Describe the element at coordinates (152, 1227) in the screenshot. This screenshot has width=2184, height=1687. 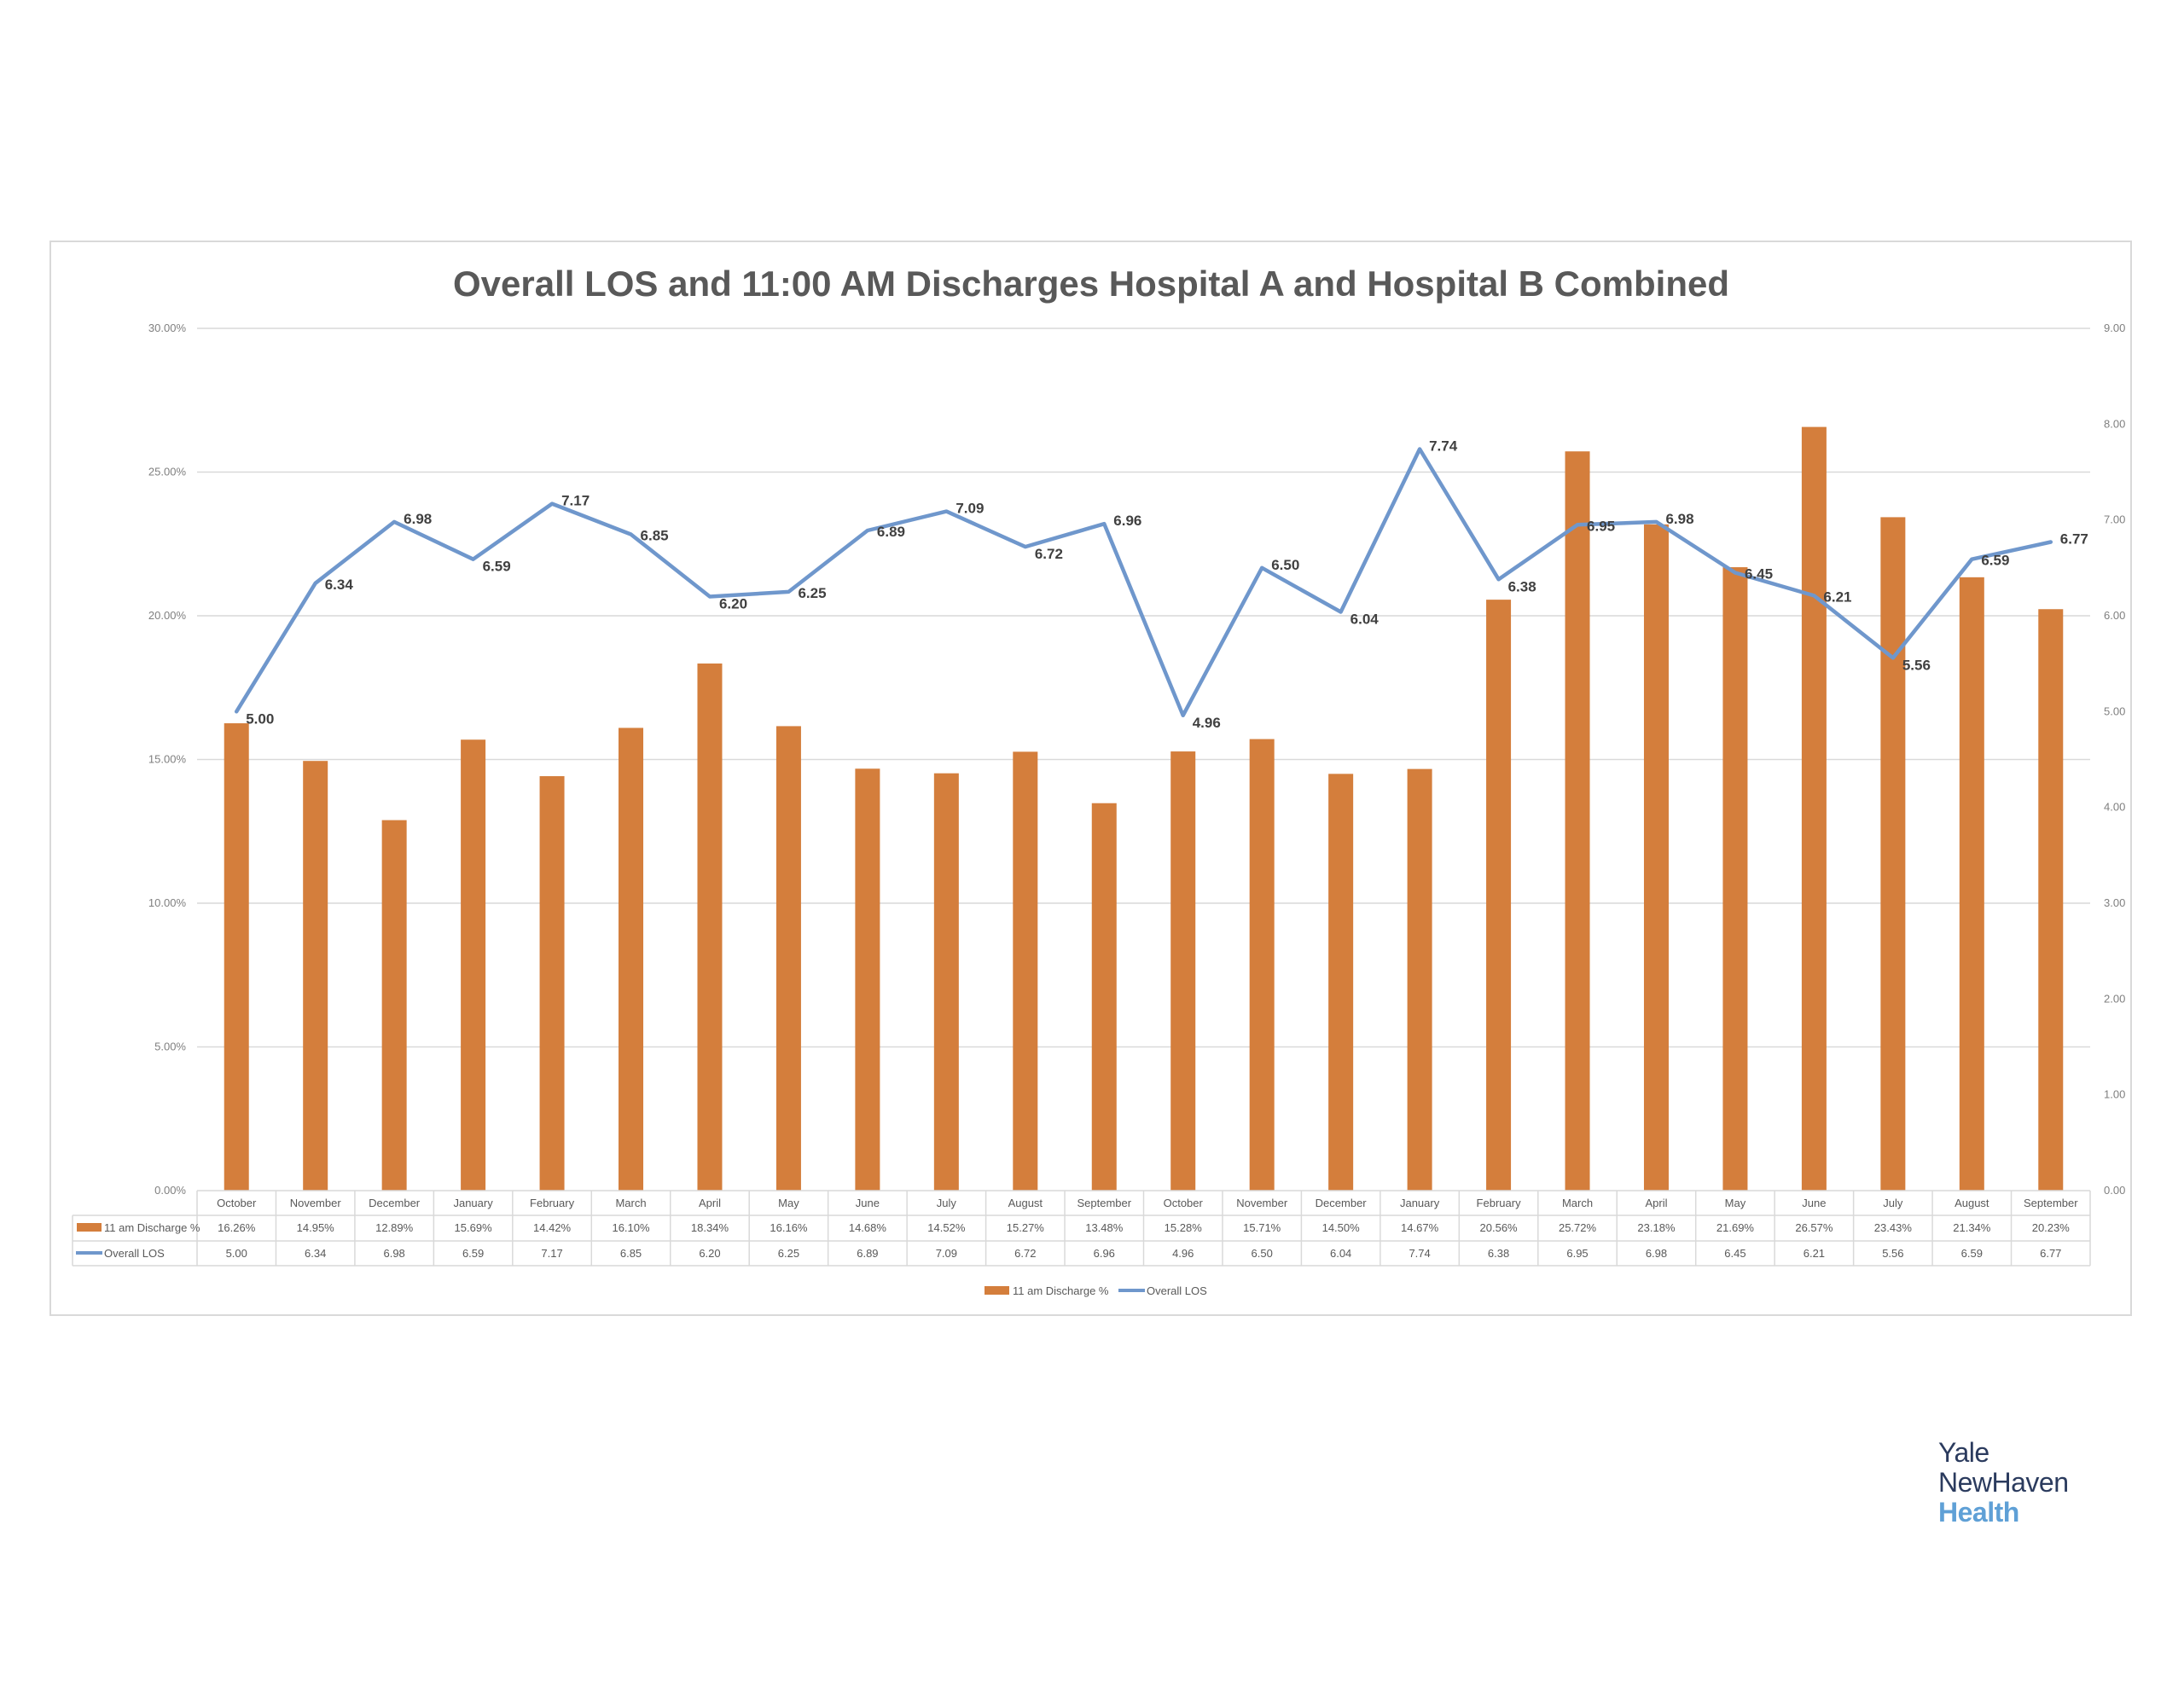
I see `table-row-label-discharge: 11 am Discharge %` at that location.